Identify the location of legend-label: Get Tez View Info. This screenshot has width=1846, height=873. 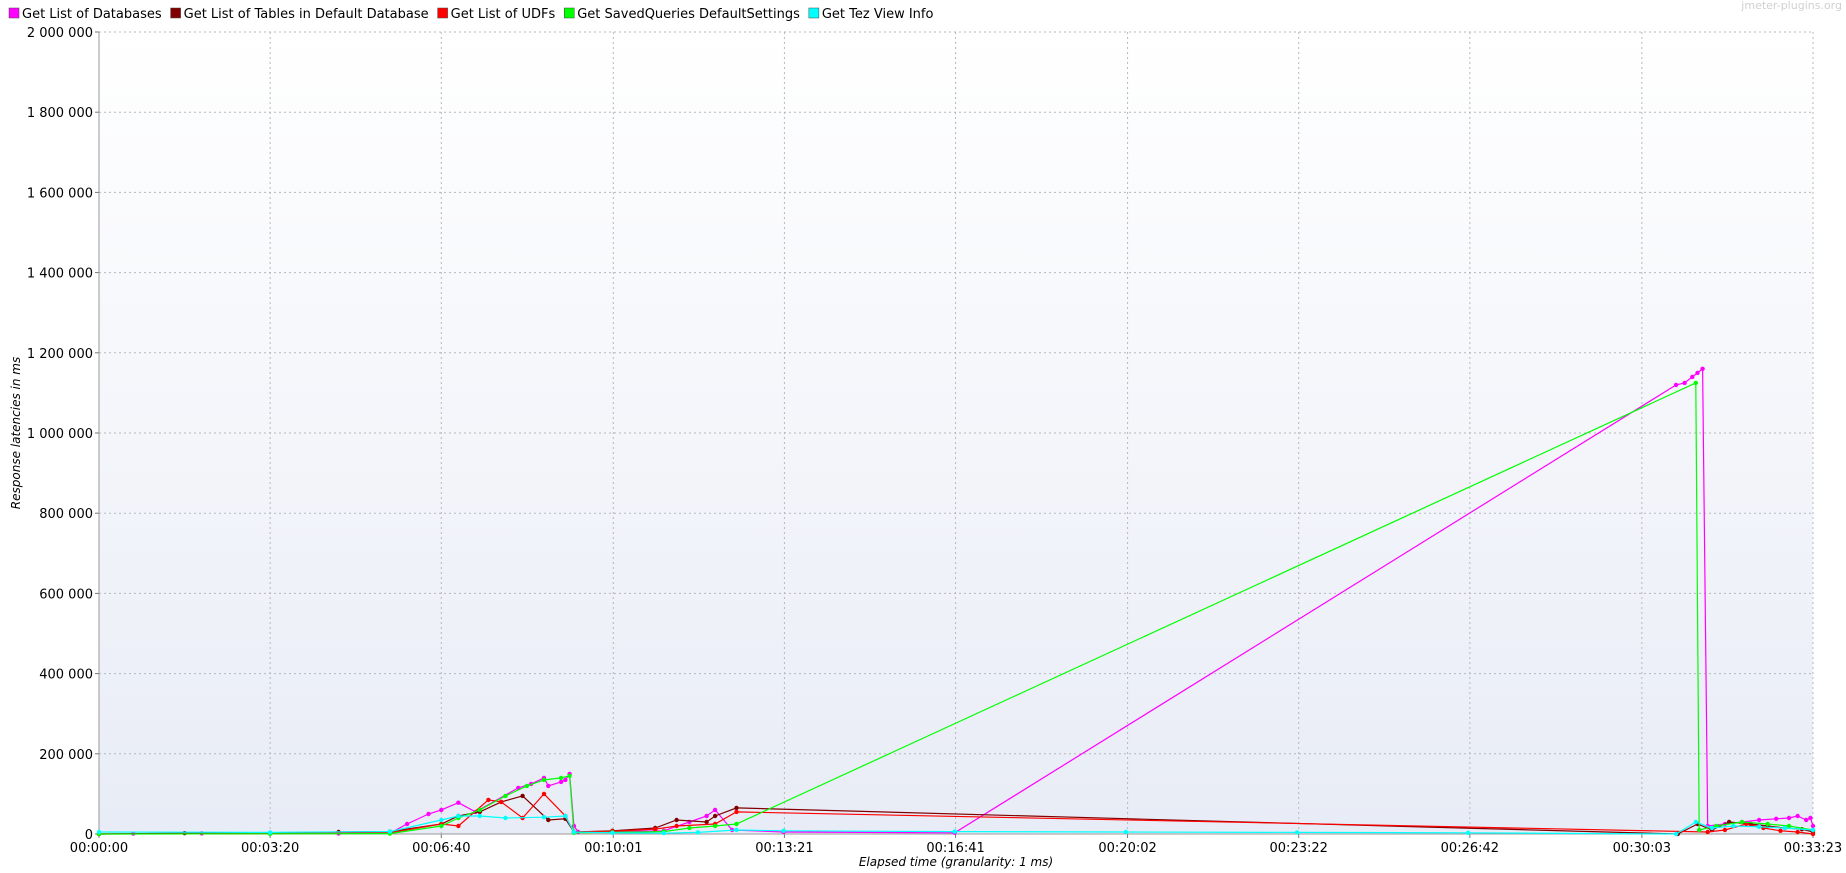
(878, 14).